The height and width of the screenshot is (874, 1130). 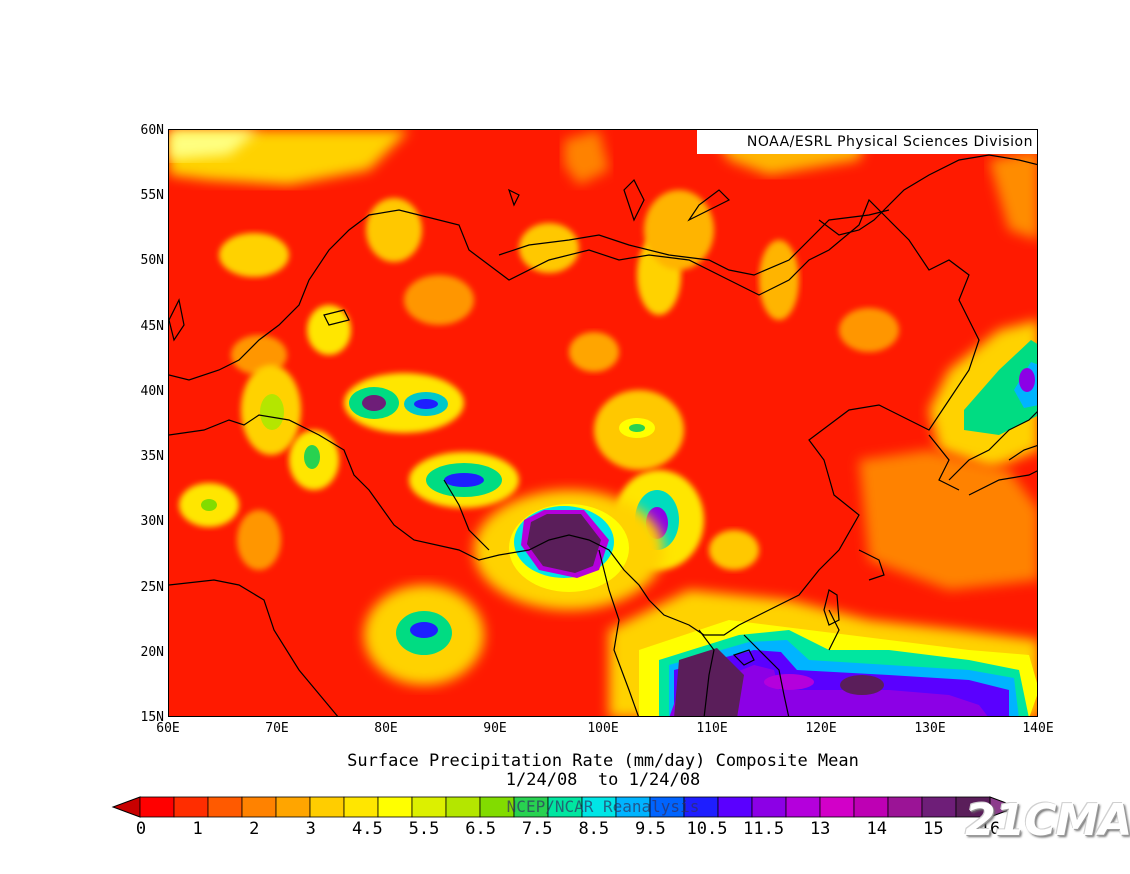 I want to click on colorbar-tick-label: 1, so click(x=197, y=829).